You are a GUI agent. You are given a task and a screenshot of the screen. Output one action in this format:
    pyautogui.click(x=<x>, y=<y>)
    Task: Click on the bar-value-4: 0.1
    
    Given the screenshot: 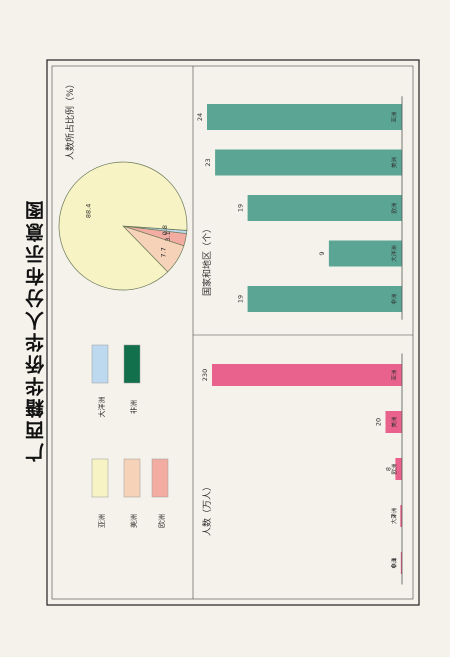 What is the action you would take?
    pyautogui.click(x=394, y=563)
    